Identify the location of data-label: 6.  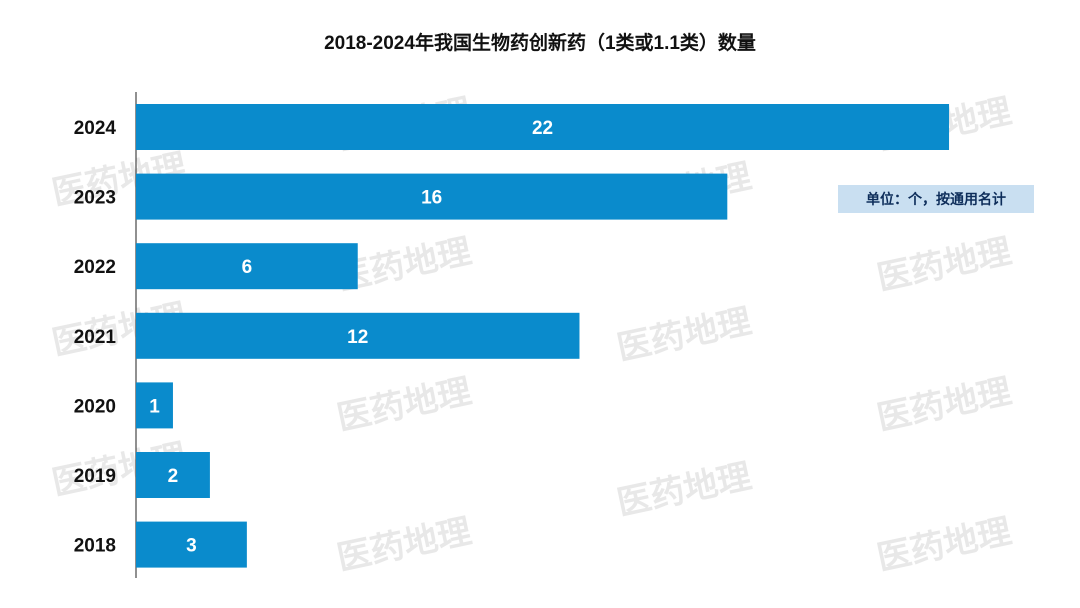
(247, 267).